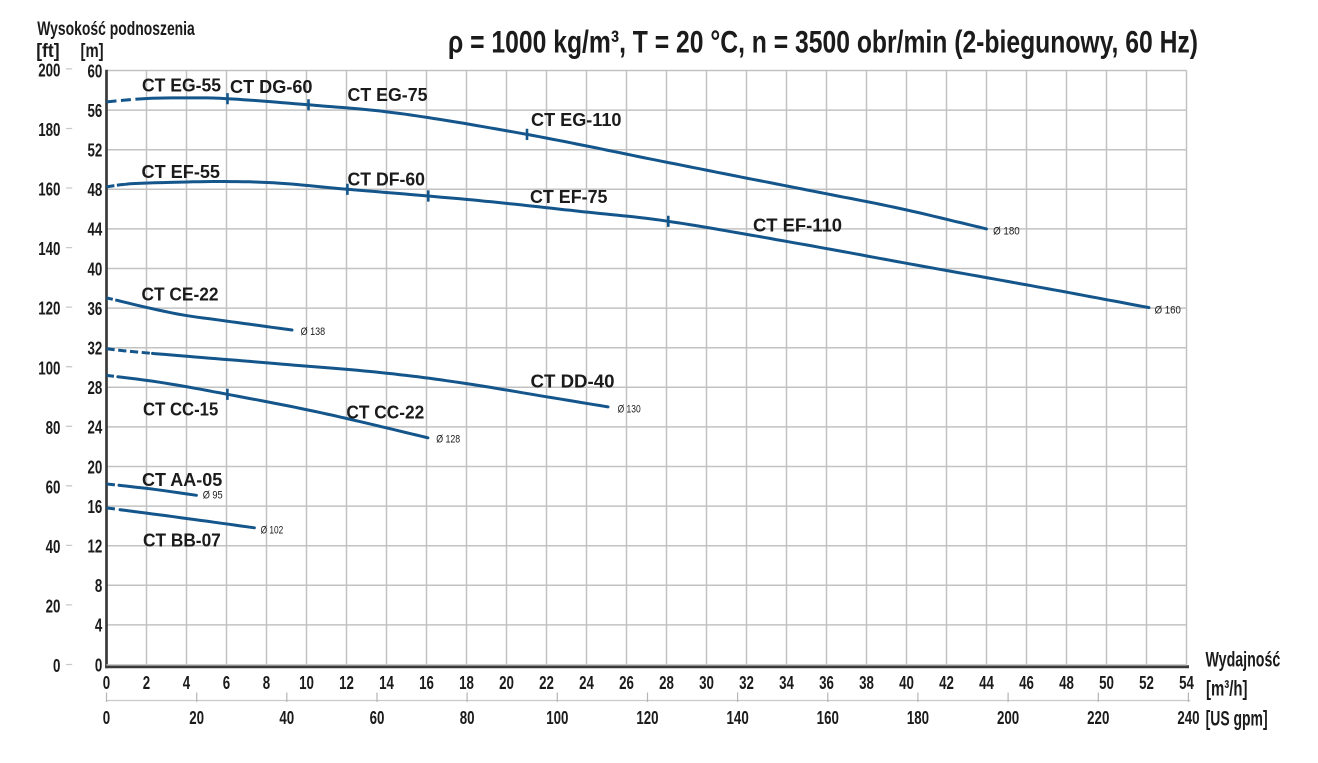 This screenshot has height=763, width=1318. What do you see at coordinates (546, 682) in the screenshot?
I see `svg-text: 22` at bounding box center [546, 682].